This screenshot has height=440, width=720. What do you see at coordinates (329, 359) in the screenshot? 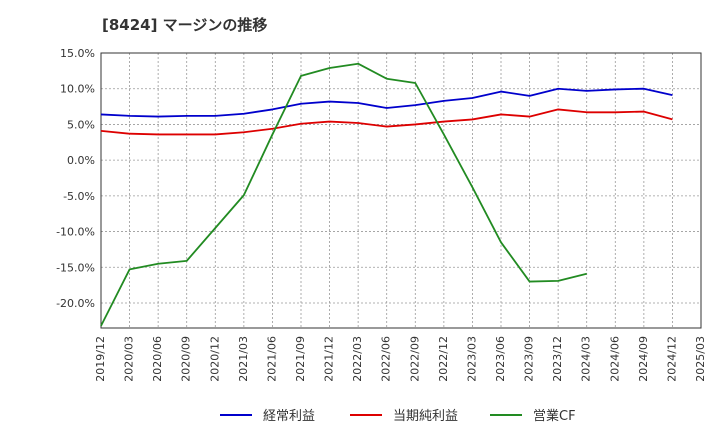
I see `x-tick-label: 2021/12` at bounding box center [329, 359].